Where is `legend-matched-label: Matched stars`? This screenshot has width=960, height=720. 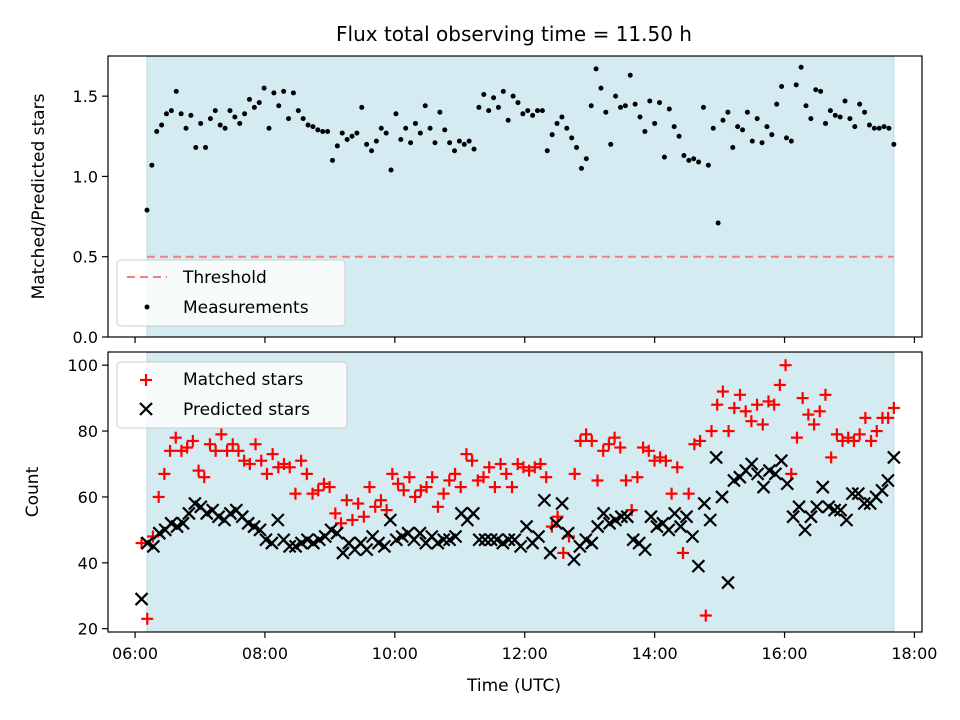 legend-matched-label: Matched stars is located at coordinates (243, 380).